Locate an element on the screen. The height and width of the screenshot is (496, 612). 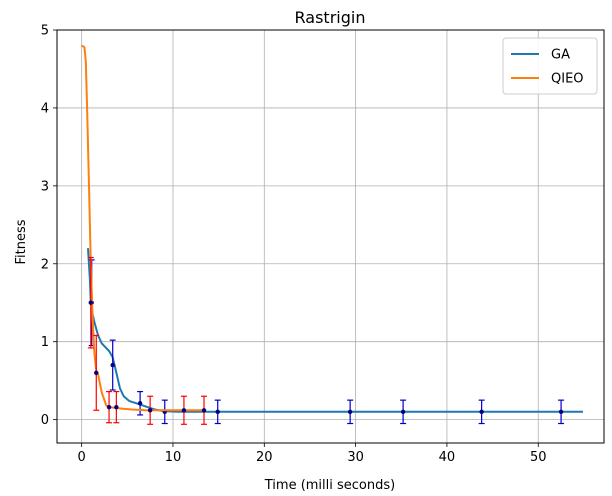
x-tick-label: 0 is located at coordinates (82, 457).